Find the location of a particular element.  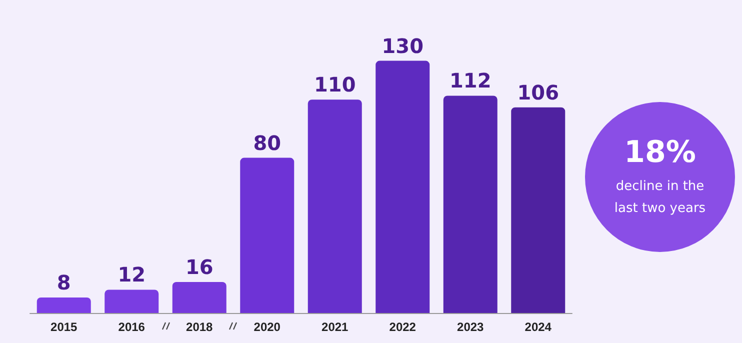

x-tick-label: 2024 is located at coordinates (538, 327).